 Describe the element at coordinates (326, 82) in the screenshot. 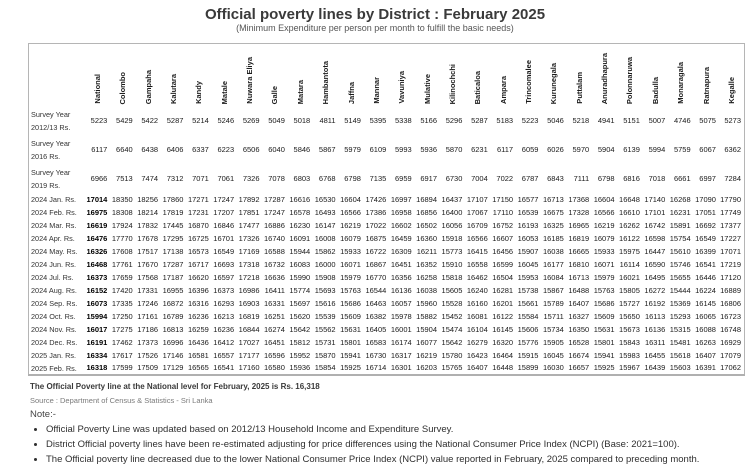

I see `column-header-hambantota: Hambantota` at that location.